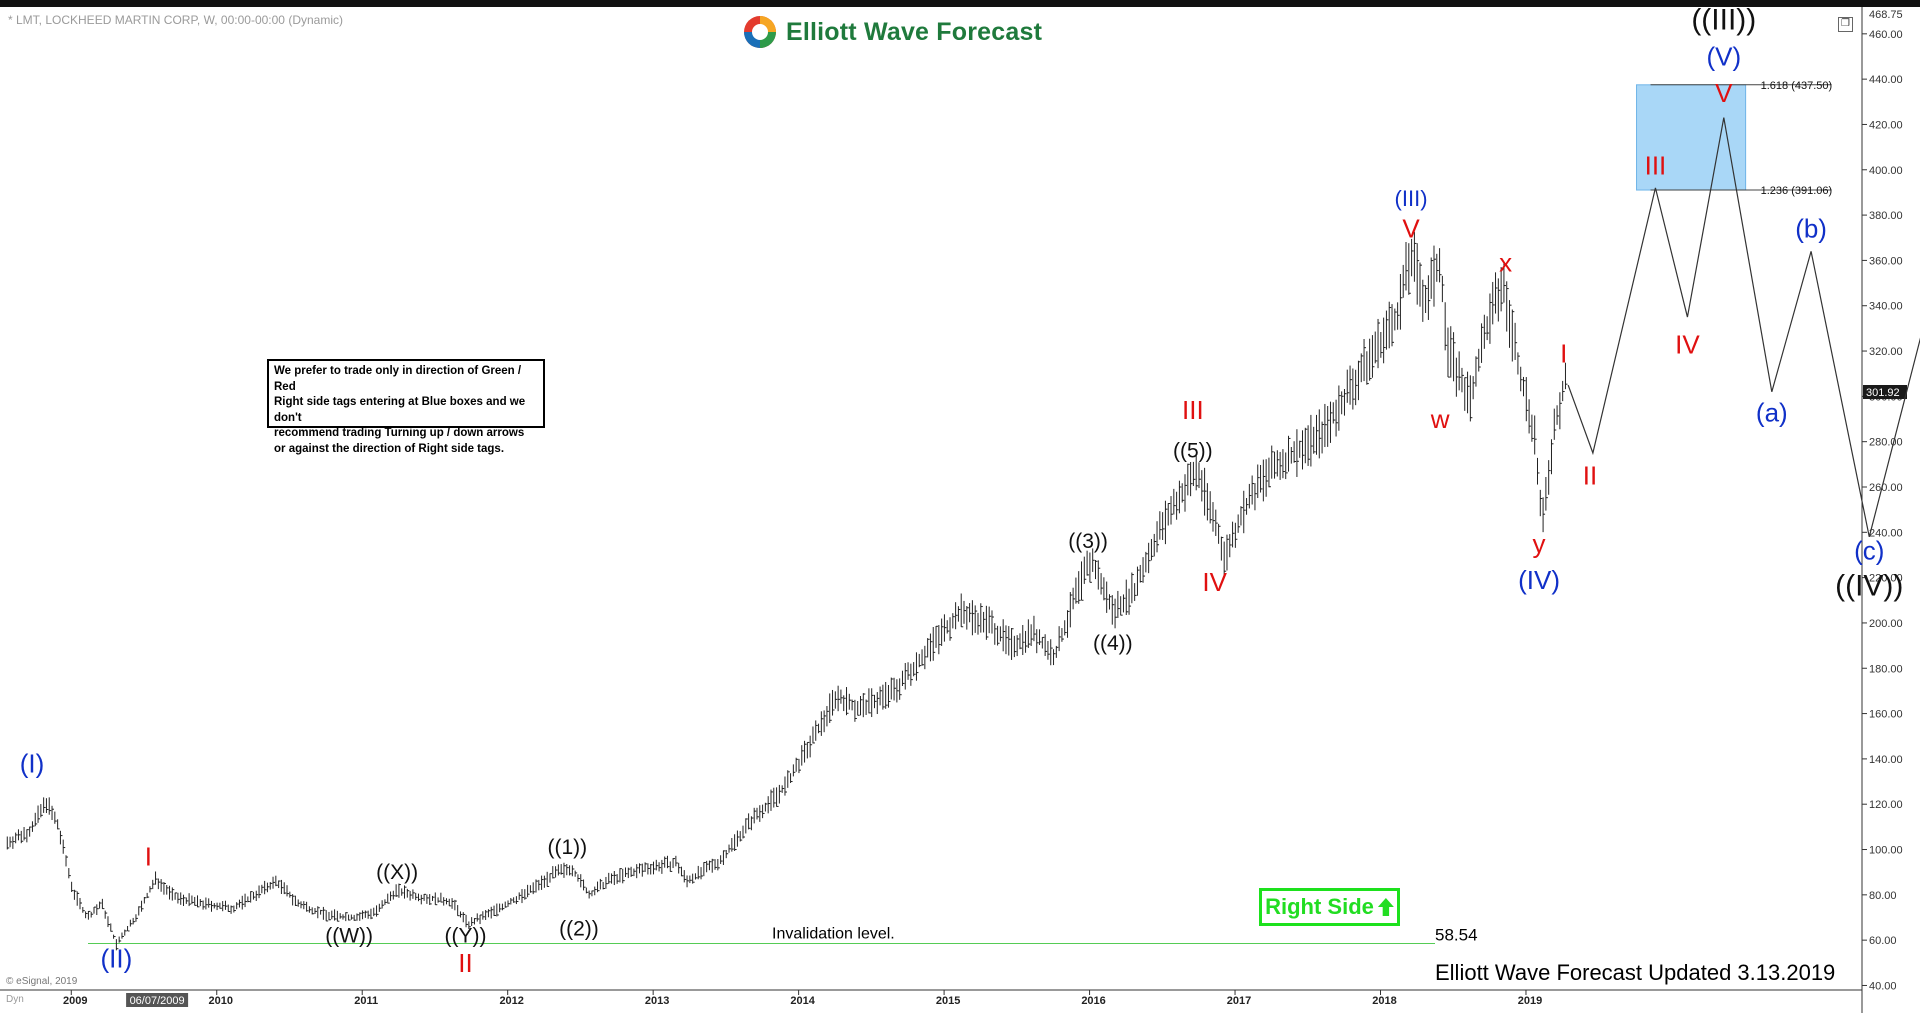  What do you see at coordinates (1886, 669) in the screenshot?
I see `y-tick-label: 180.00` at bounding box center [1886, 669].